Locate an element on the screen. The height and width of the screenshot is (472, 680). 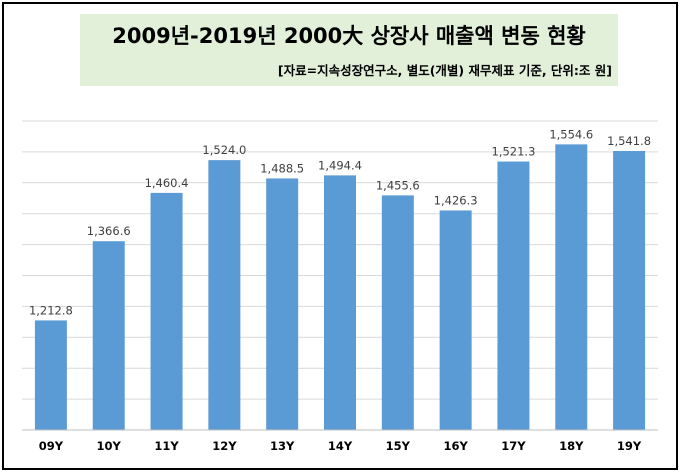
x-tick-label: 13Y is located at coordinates (282, 446).